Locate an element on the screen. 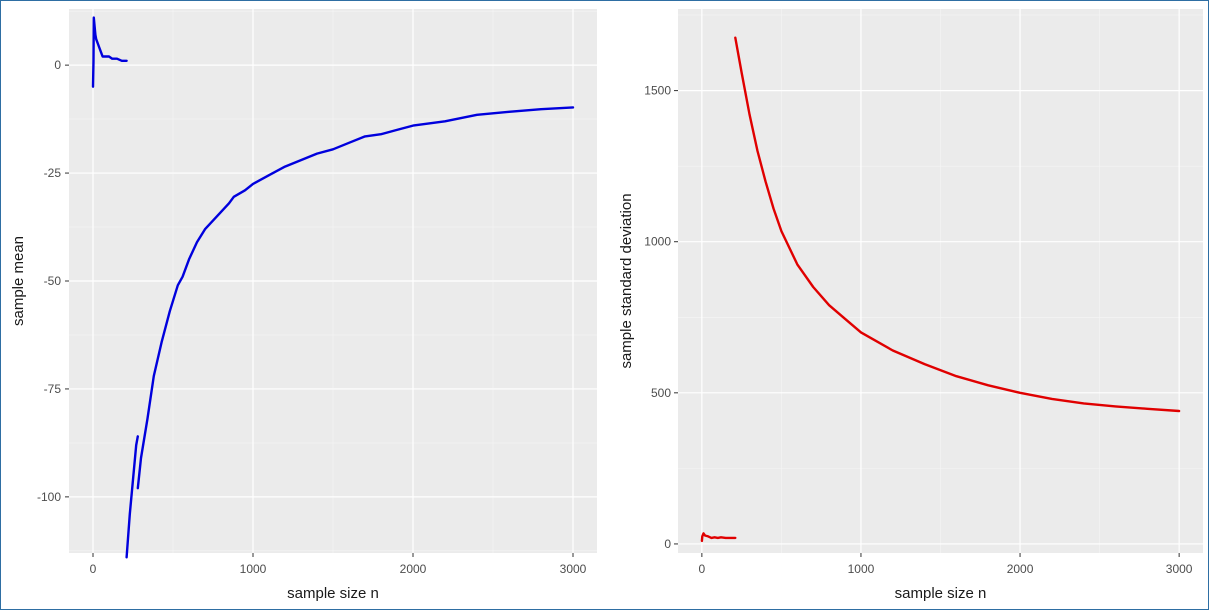  y-tick-label: 1500 is located at coordinates (657, 91).